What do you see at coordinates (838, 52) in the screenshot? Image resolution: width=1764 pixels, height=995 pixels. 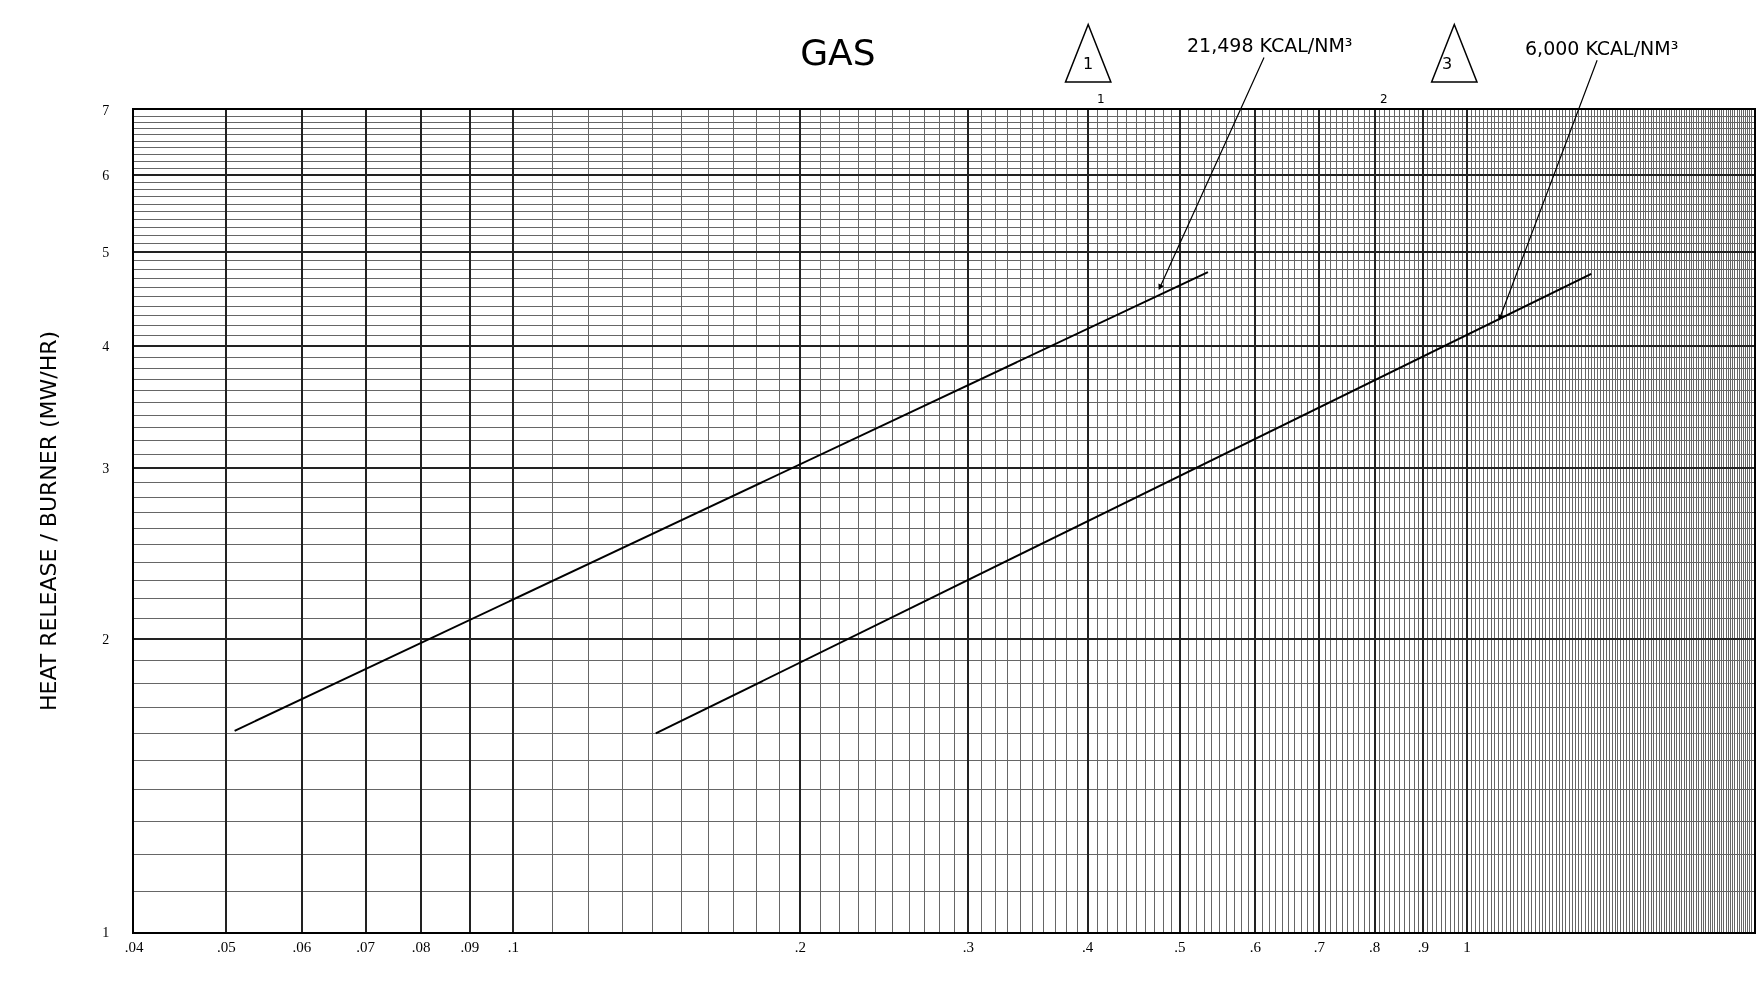 I see `chart-title: GAS` at bounding box center [838, 52].